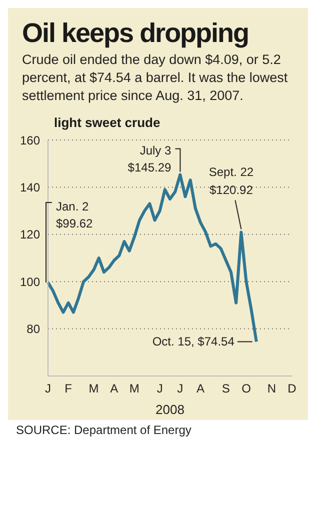 This screenshot has height=506, width=316. What do you see at coordinates (30, 187) in the screenshot?
I see `y-tick-label: 140` at bounding box center [30, 187].